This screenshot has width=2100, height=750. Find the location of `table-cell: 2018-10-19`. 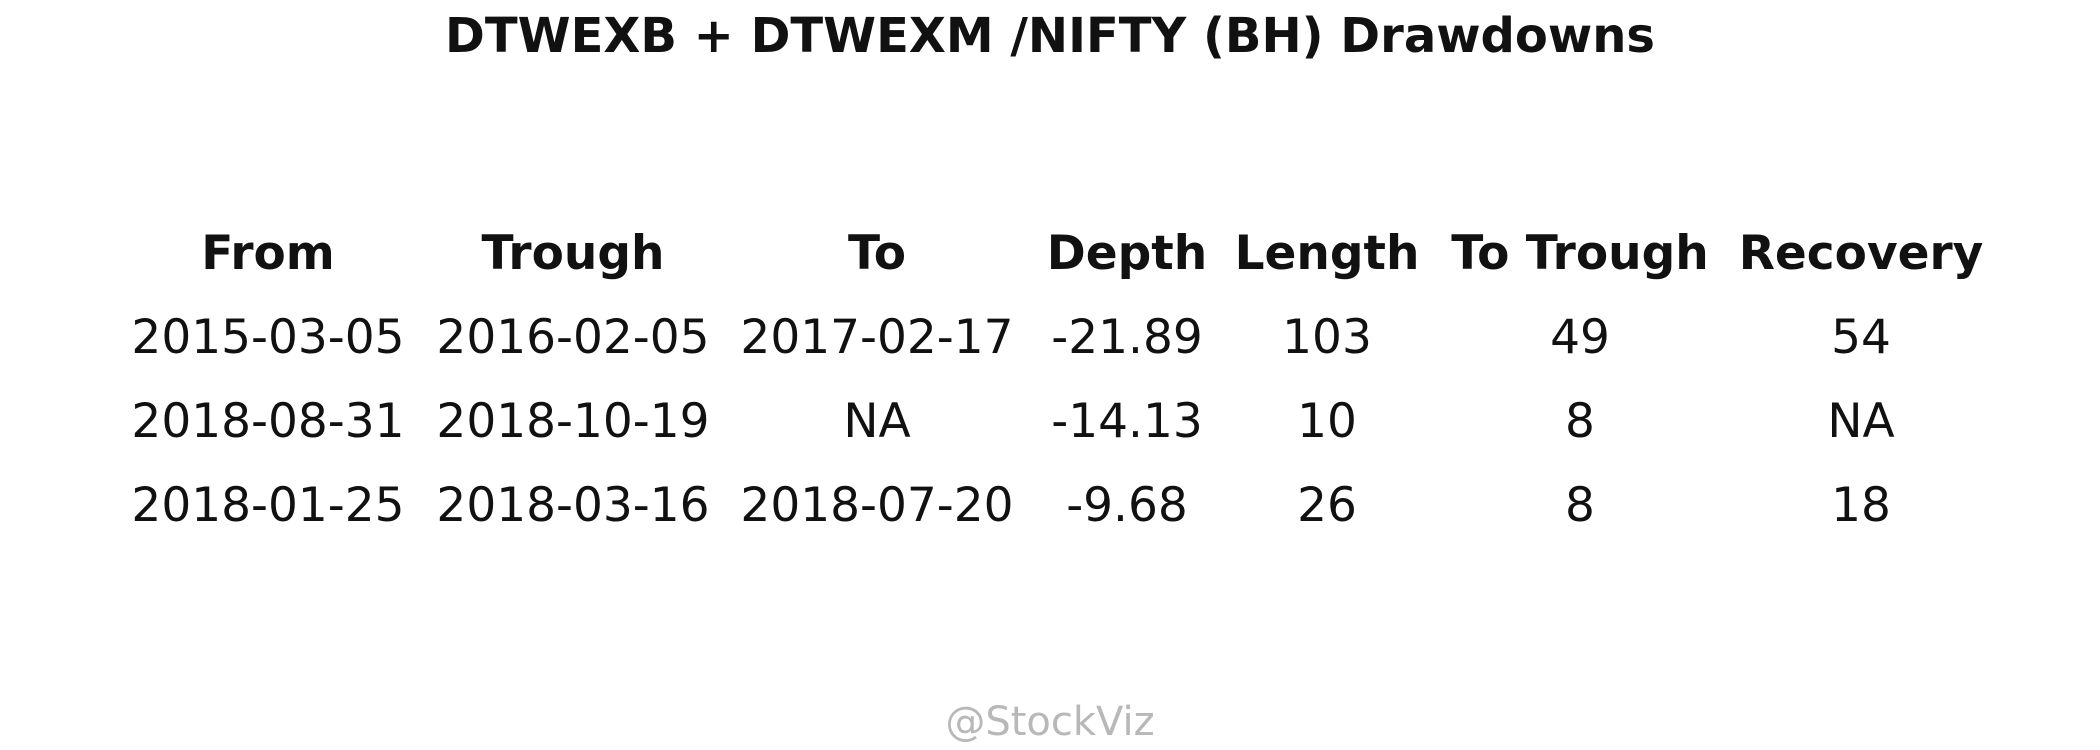

table-cell: 2018-10-19 is located at coordinates (573, 421).